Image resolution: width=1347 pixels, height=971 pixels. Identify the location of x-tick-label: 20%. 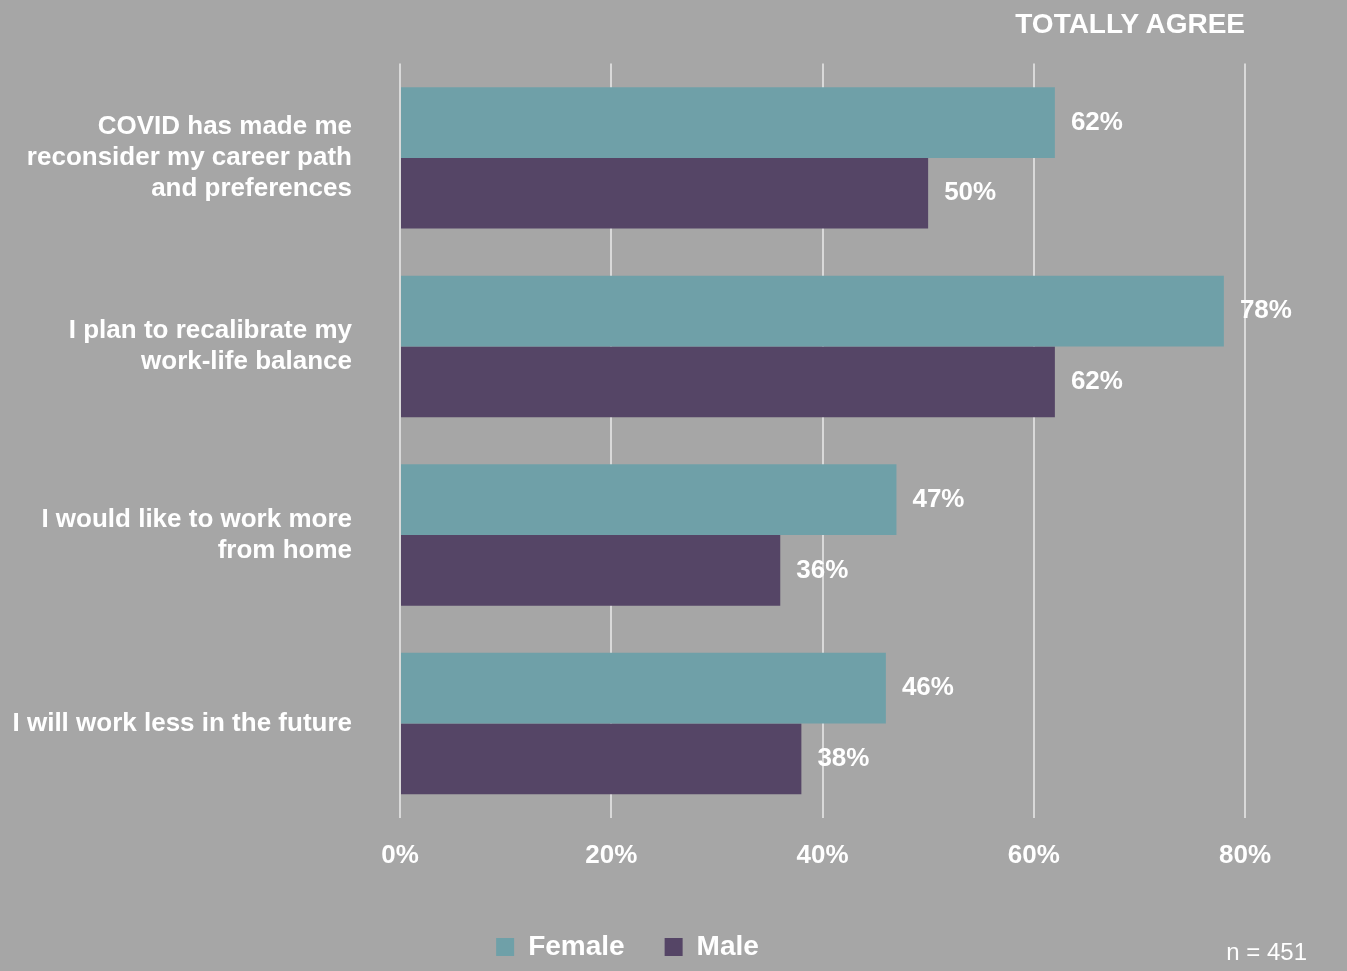
(611, 853).